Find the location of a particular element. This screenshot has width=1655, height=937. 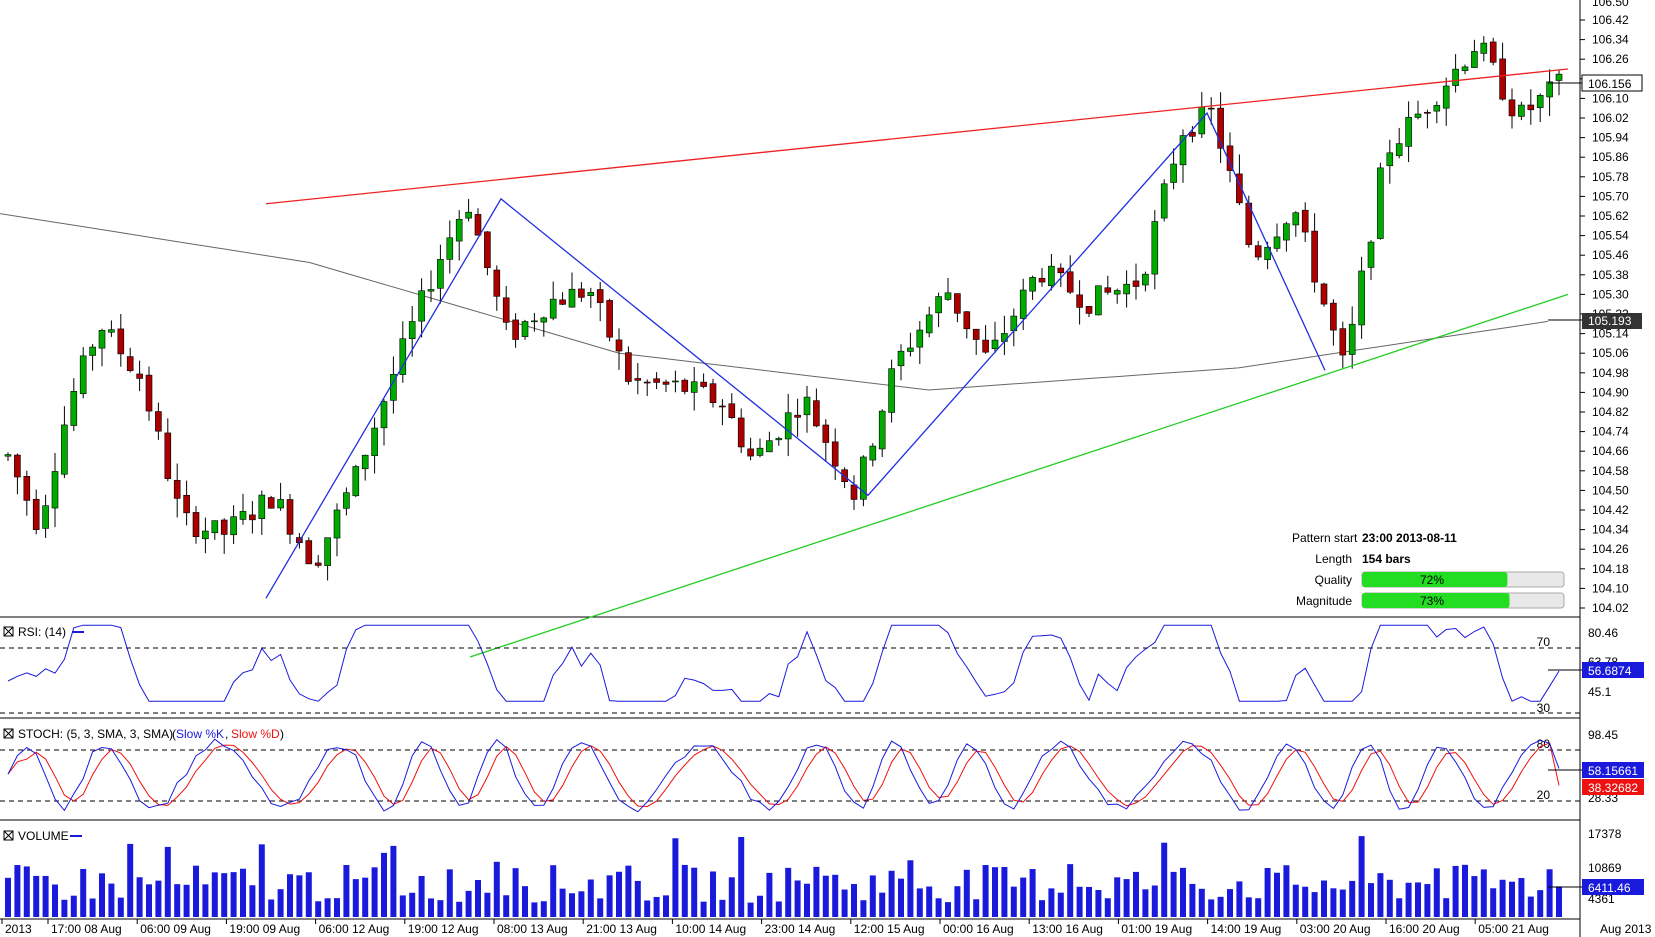

current-price-label: 106.156 is located at coordinates (1610, 84).